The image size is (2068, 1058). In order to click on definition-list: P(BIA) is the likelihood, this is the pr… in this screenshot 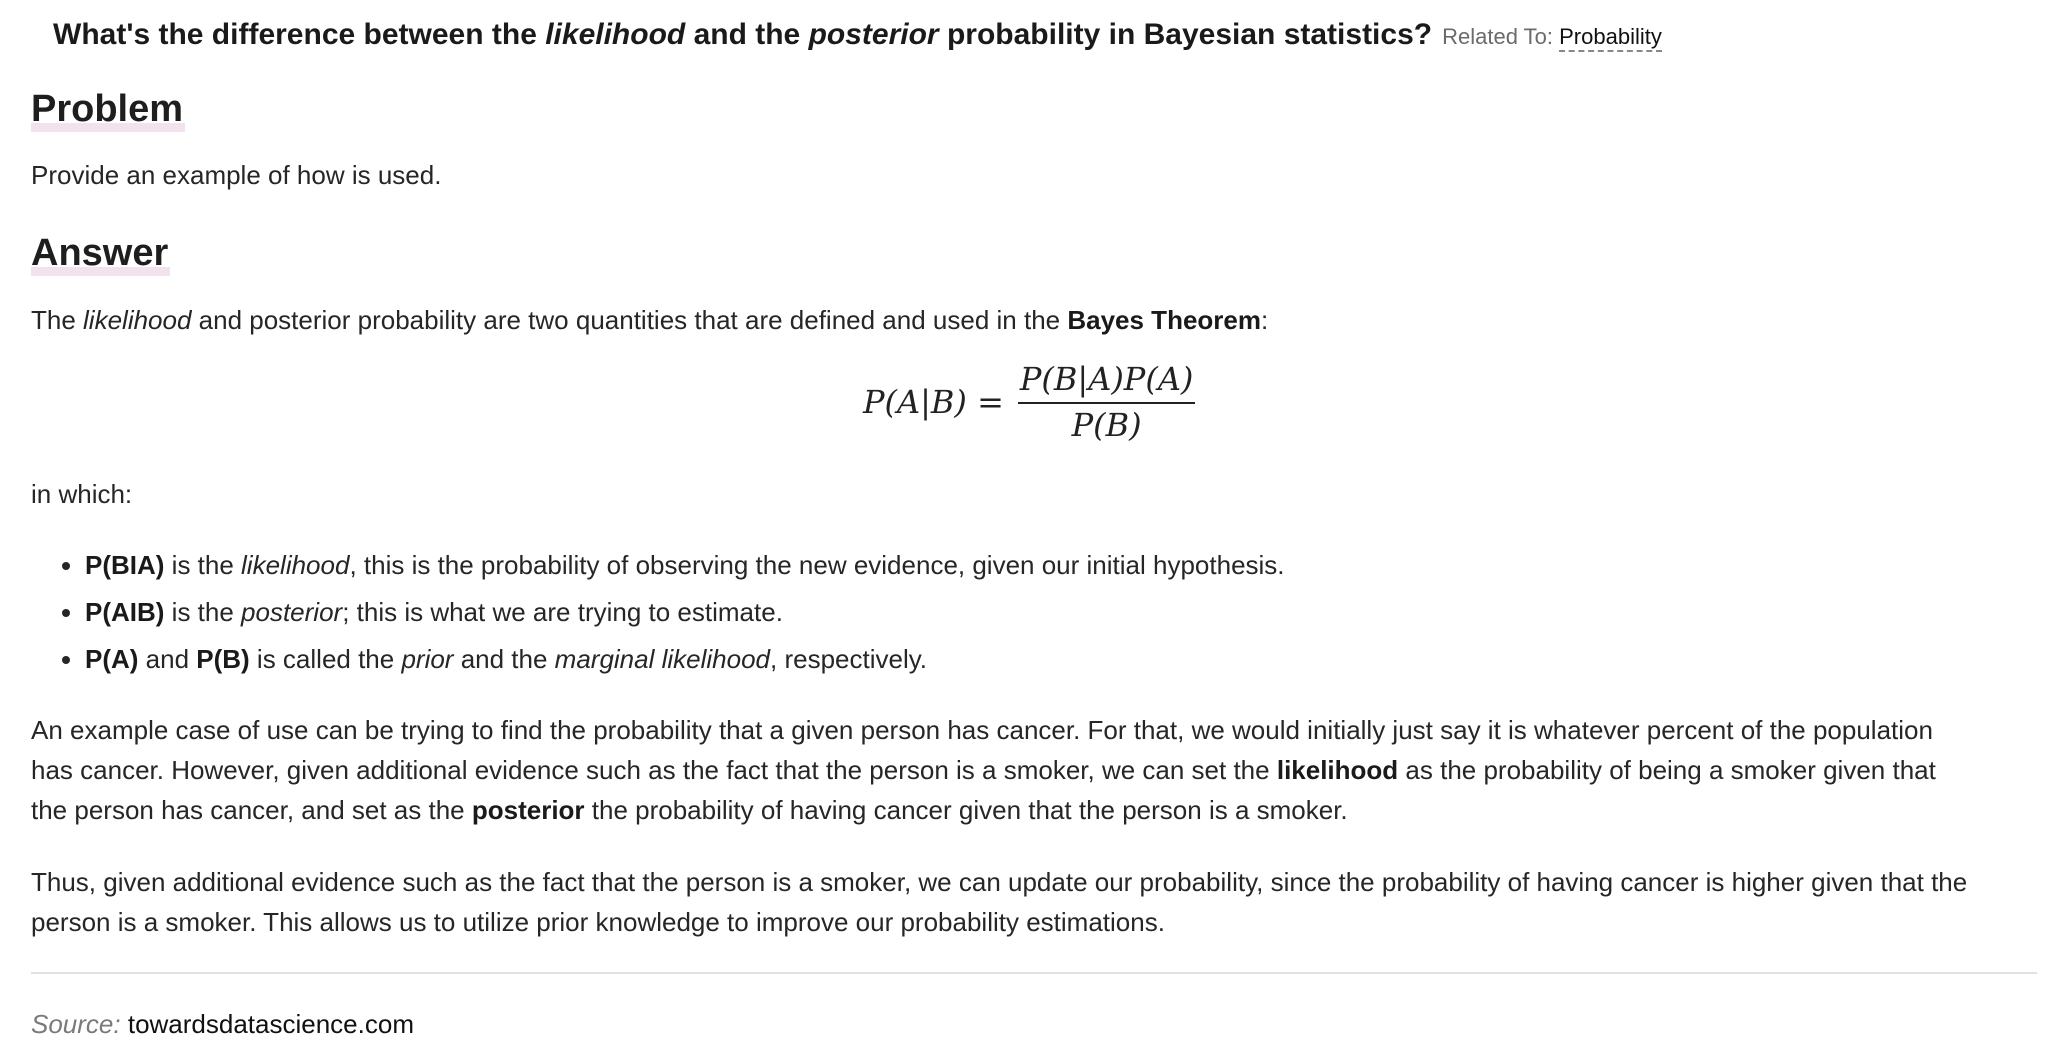, I will do `click(658, 612)`.